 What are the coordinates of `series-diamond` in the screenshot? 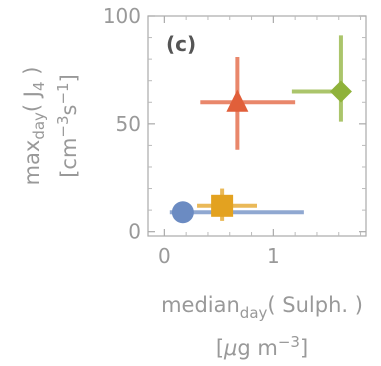 It's located at (321, 78).